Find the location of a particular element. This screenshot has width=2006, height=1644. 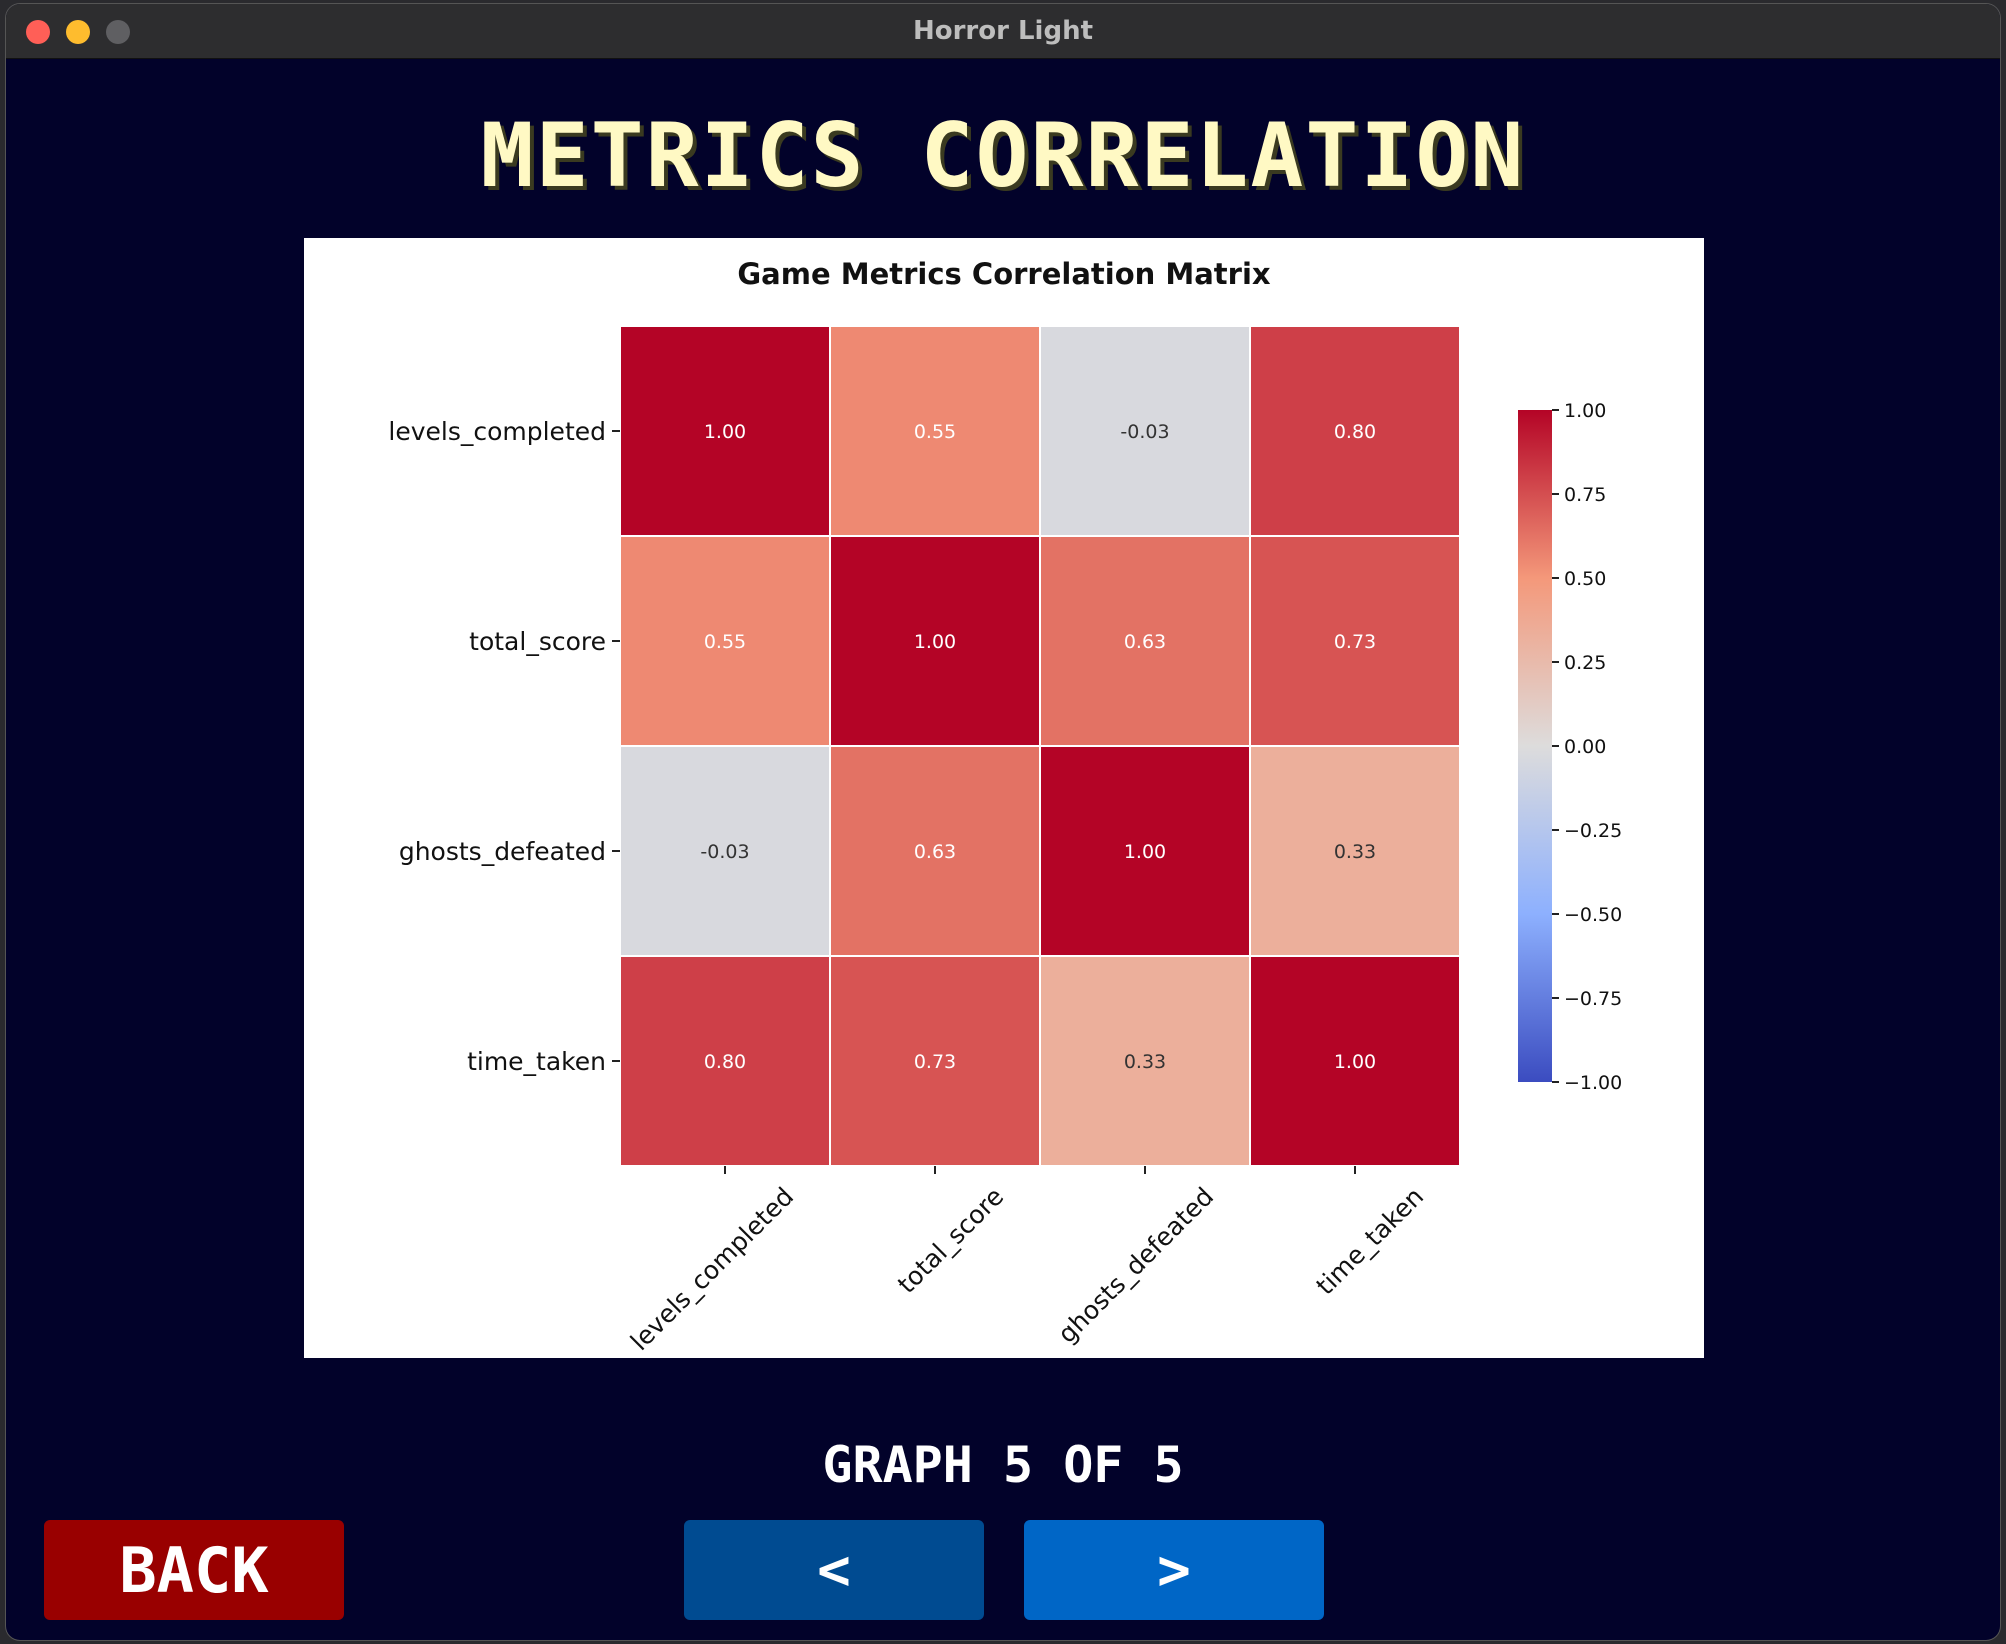

colorbar-tick-label: 0.25 is located at coordinates (1585, 663).